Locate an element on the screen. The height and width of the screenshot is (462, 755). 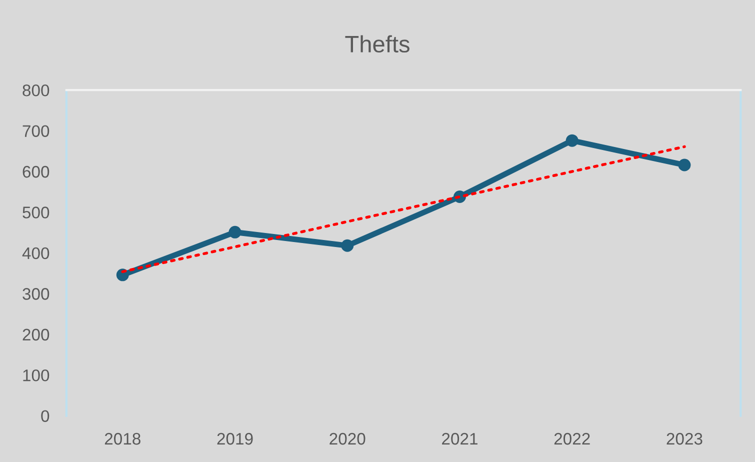
y-tick-label: 200 is located at coordinates (36, 334).